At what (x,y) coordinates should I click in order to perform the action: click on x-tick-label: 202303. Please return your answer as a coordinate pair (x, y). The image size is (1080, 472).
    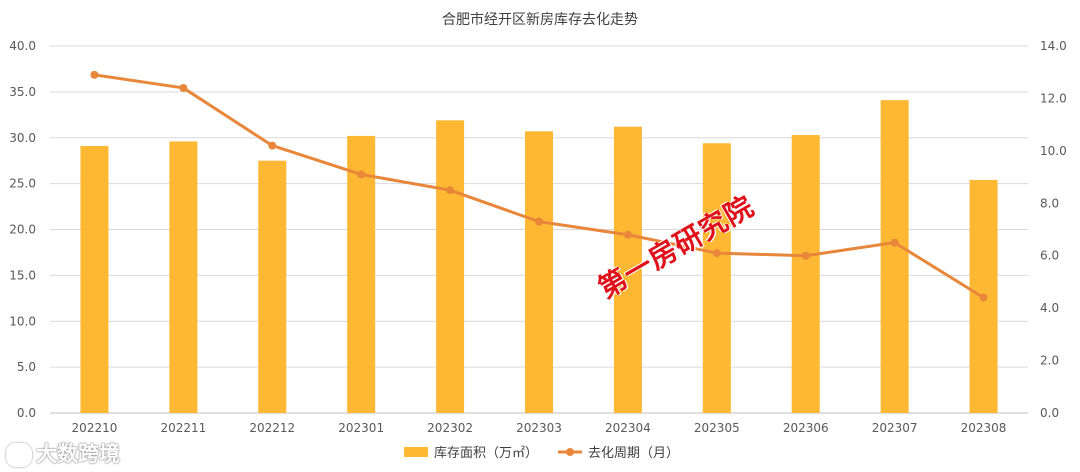
    Looking at the image, I should click on (539, 428).